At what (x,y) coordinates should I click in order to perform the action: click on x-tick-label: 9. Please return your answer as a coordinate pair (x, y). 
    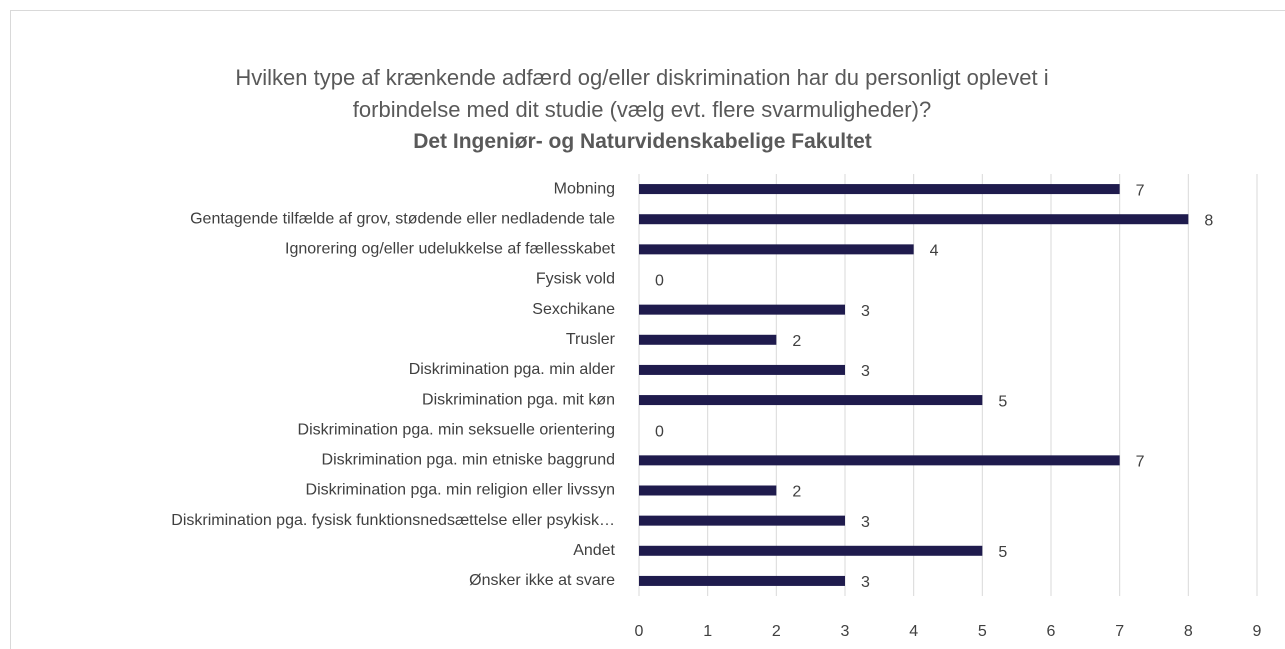
    Looking at the image, I should click on (1257, 631).